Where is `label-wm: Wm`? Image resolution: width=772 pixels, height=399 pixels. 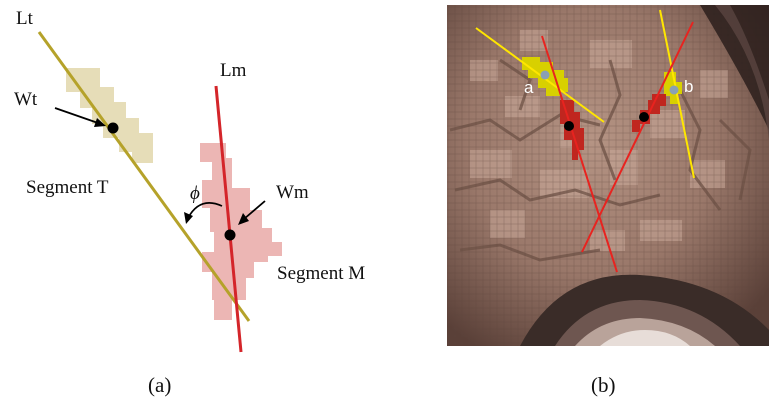
label-wm: Wm is located at coordinates (292, 192).